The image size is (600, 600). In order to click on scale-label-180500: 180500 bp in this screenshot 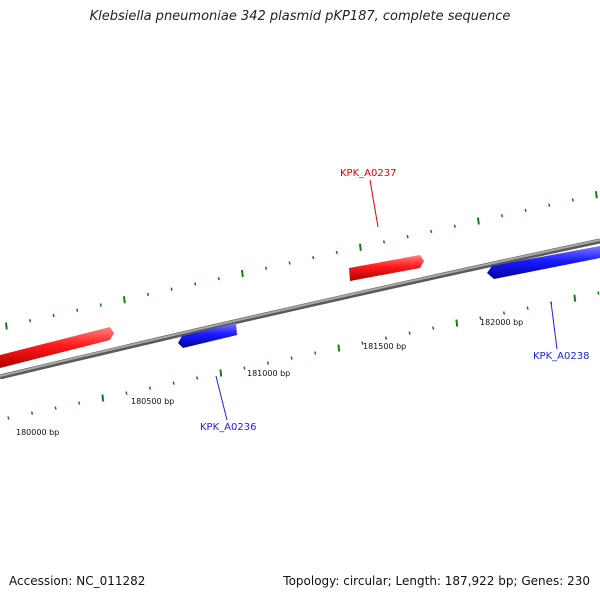, I will do `click(152, 401)`.